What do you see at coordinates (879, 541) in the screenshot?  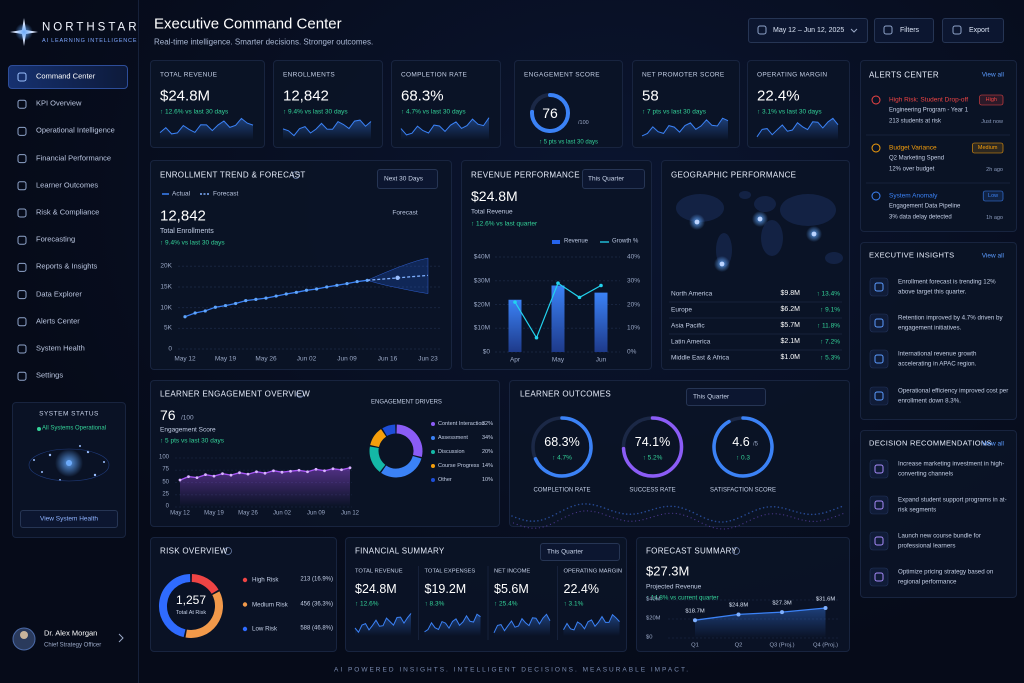 I see `insight-icon-box` at bounding box center [879, 541].